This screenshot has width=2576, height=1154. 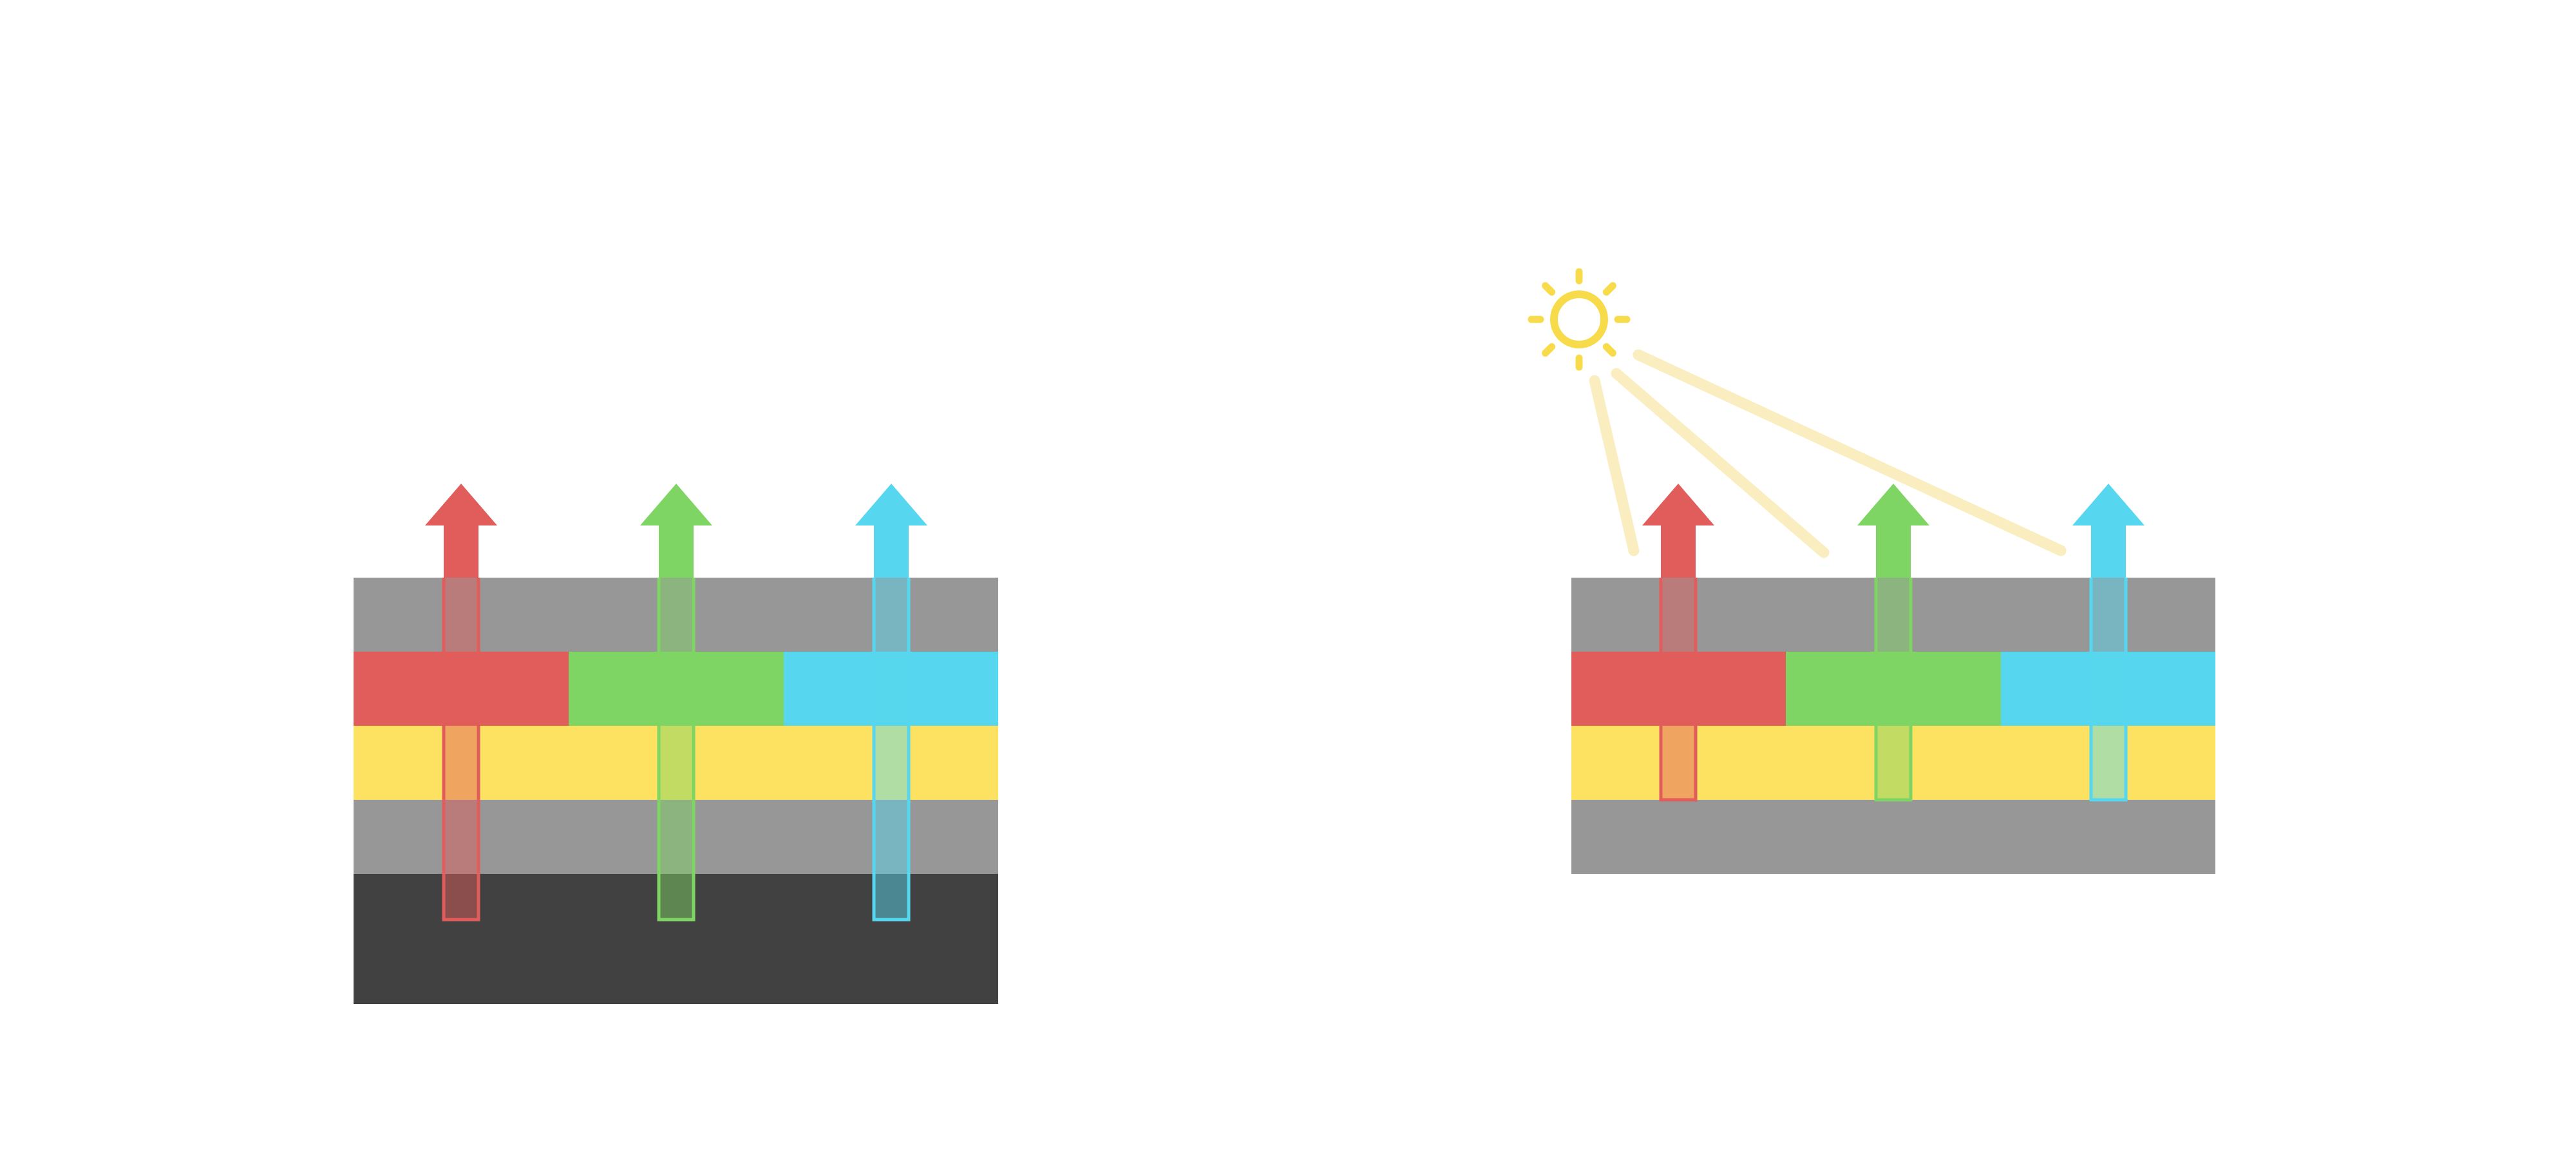 I want to click on sunlight-beams, so click(x=1828, y=454).